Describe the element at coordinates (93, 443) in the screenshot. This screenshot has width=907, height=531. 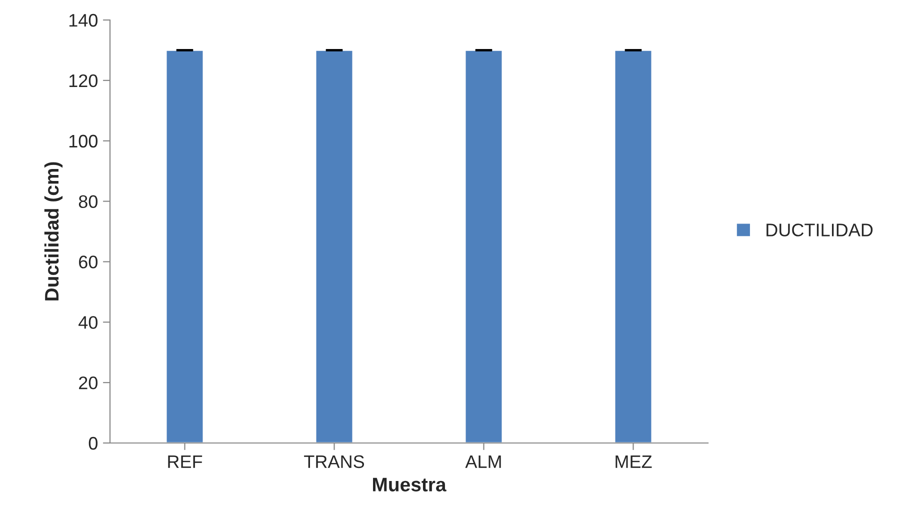
I see `y-tick-label: 0` at that location.